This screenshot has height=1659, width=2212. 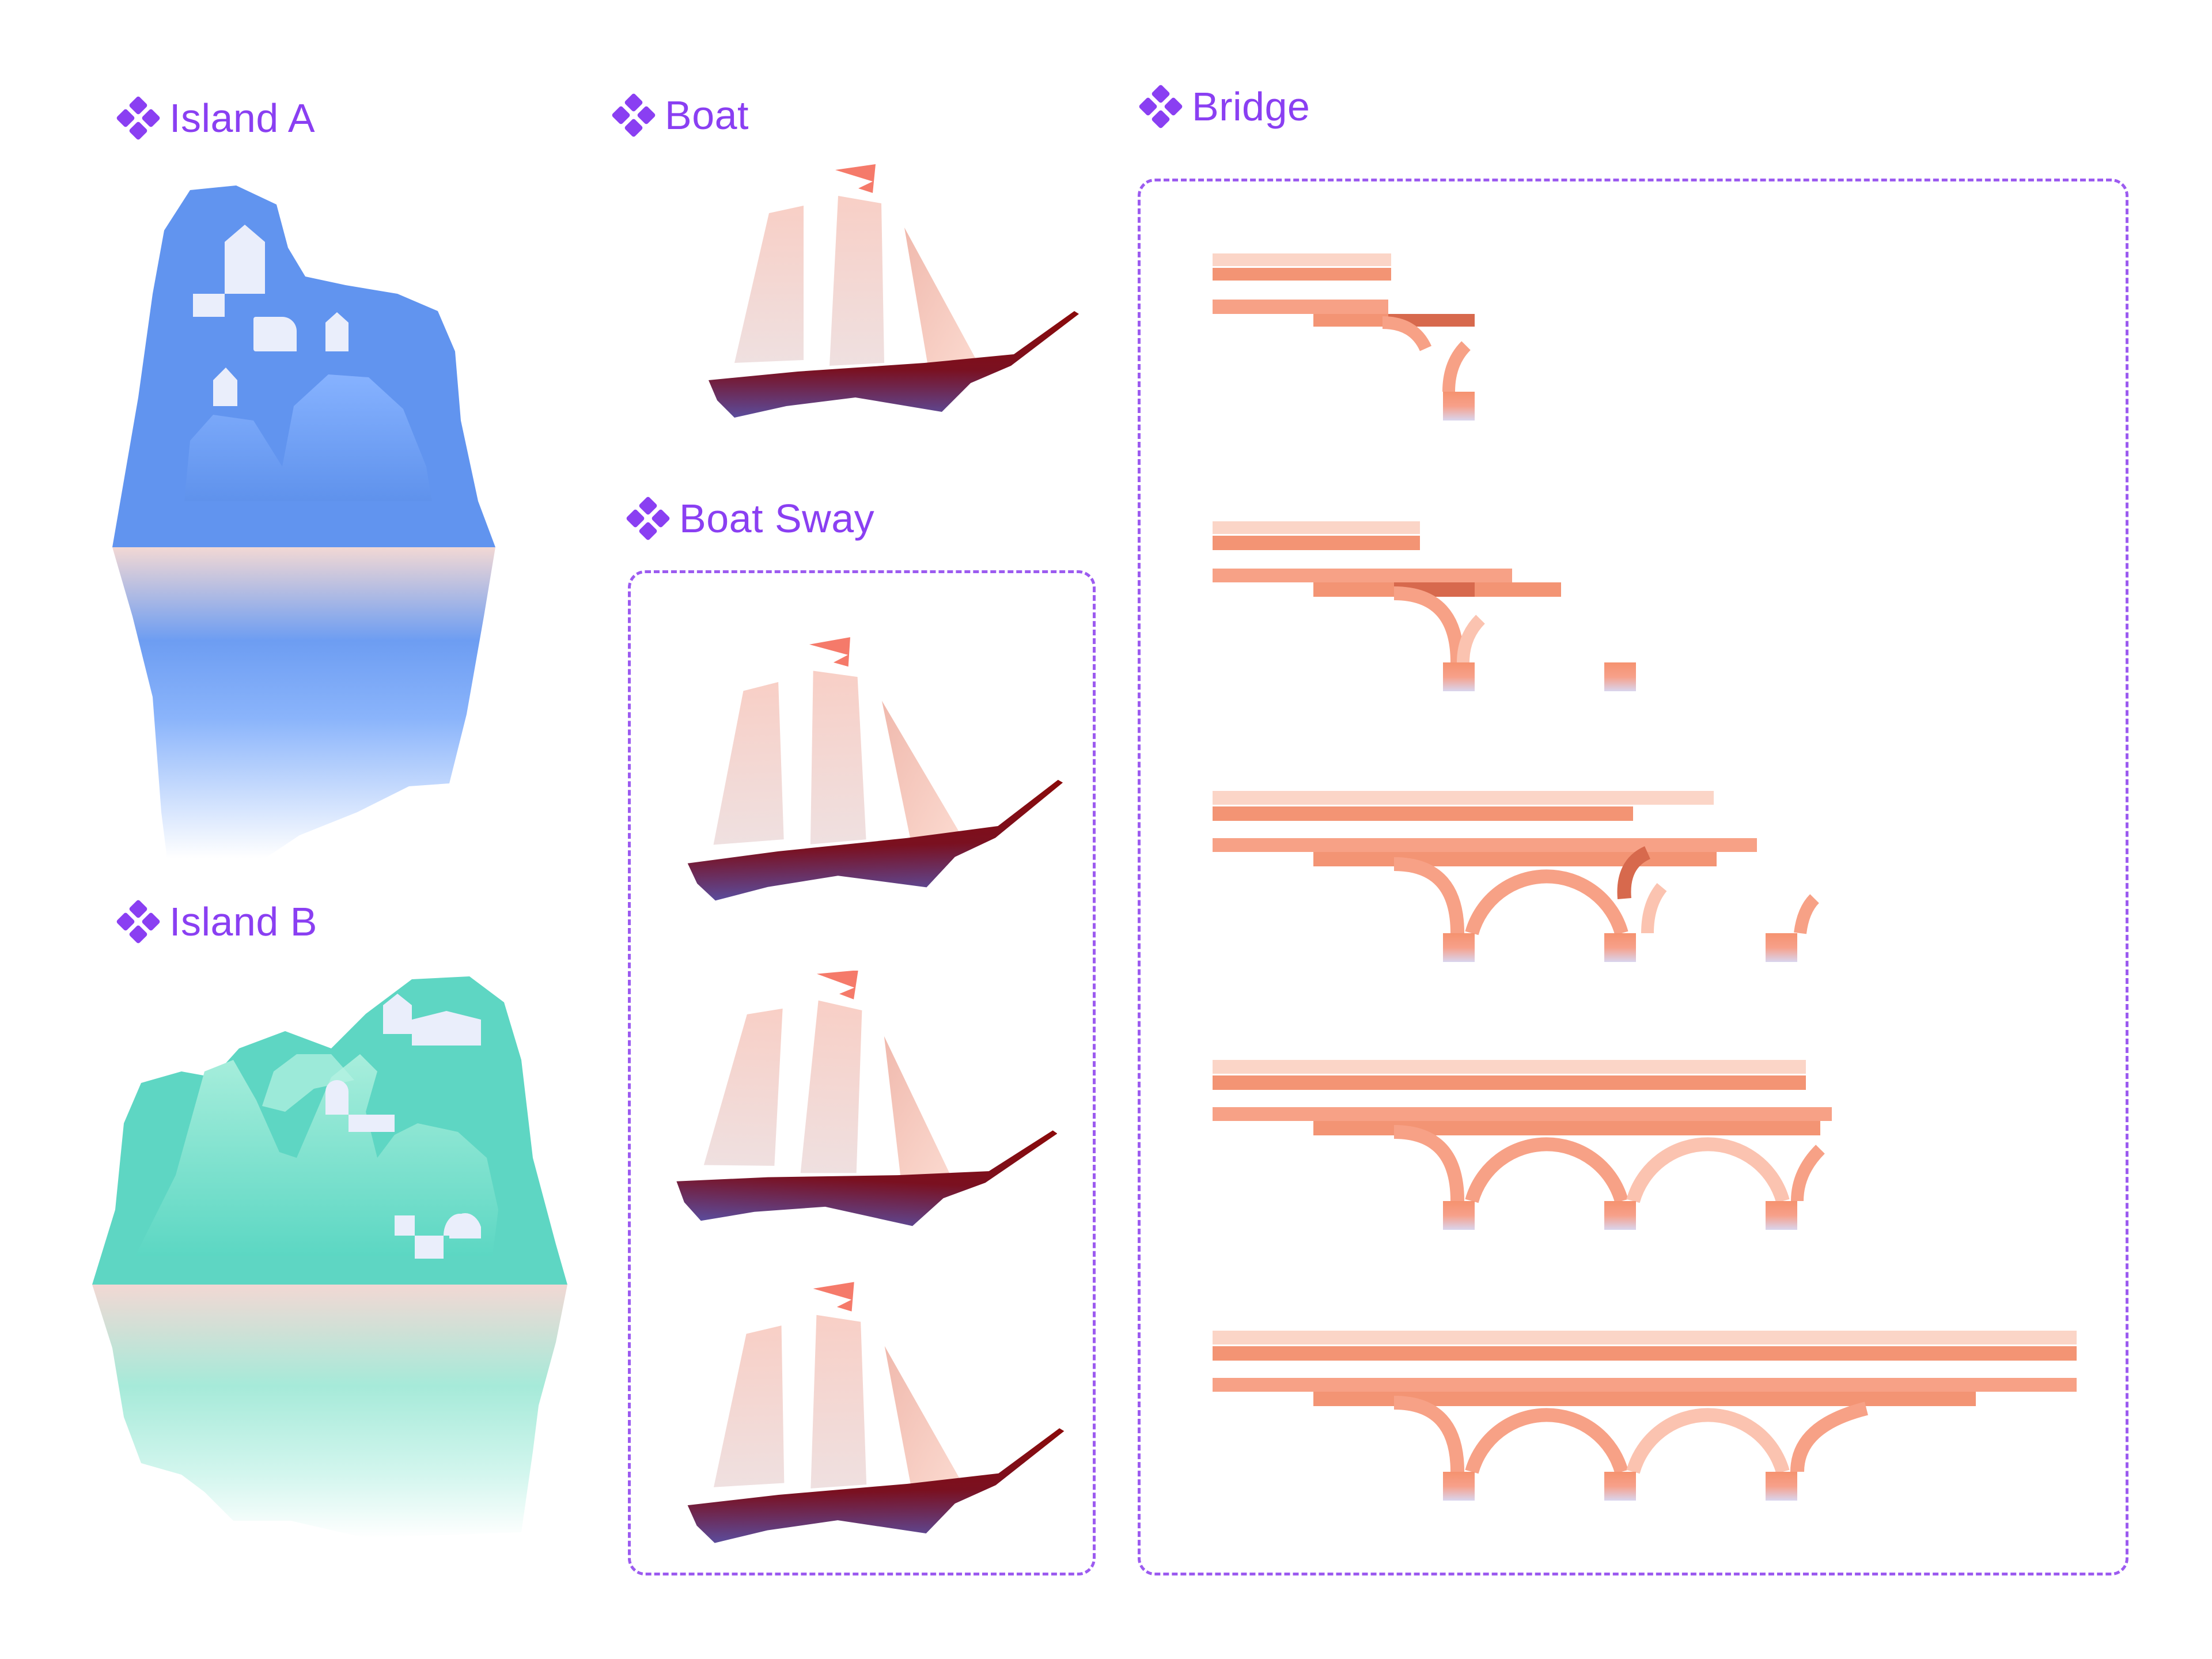 I want to click on island-a-label-text: Island A, so click(x=242, y=118).